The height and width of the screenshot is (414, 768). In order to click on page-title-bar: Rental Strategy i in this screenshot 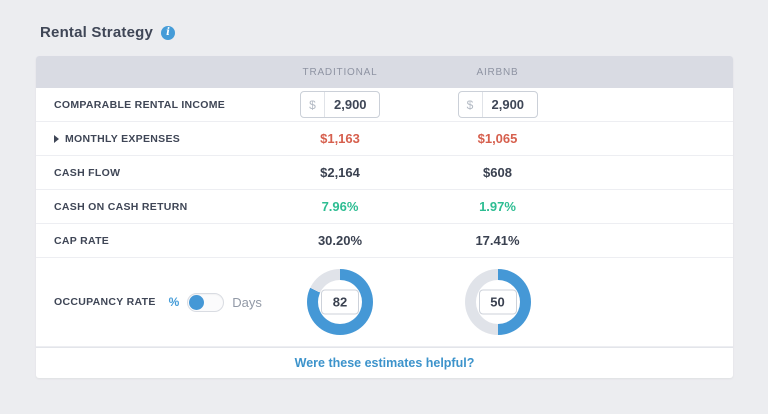, I will do `click(108, 32)`.